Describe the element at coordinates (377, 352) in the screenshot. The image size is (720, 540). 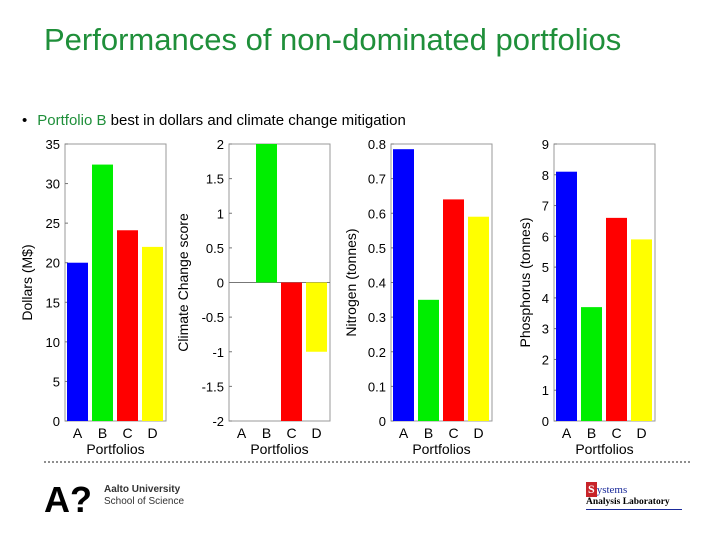
I see `chart-3-ytick-label: 0.2` at that location.